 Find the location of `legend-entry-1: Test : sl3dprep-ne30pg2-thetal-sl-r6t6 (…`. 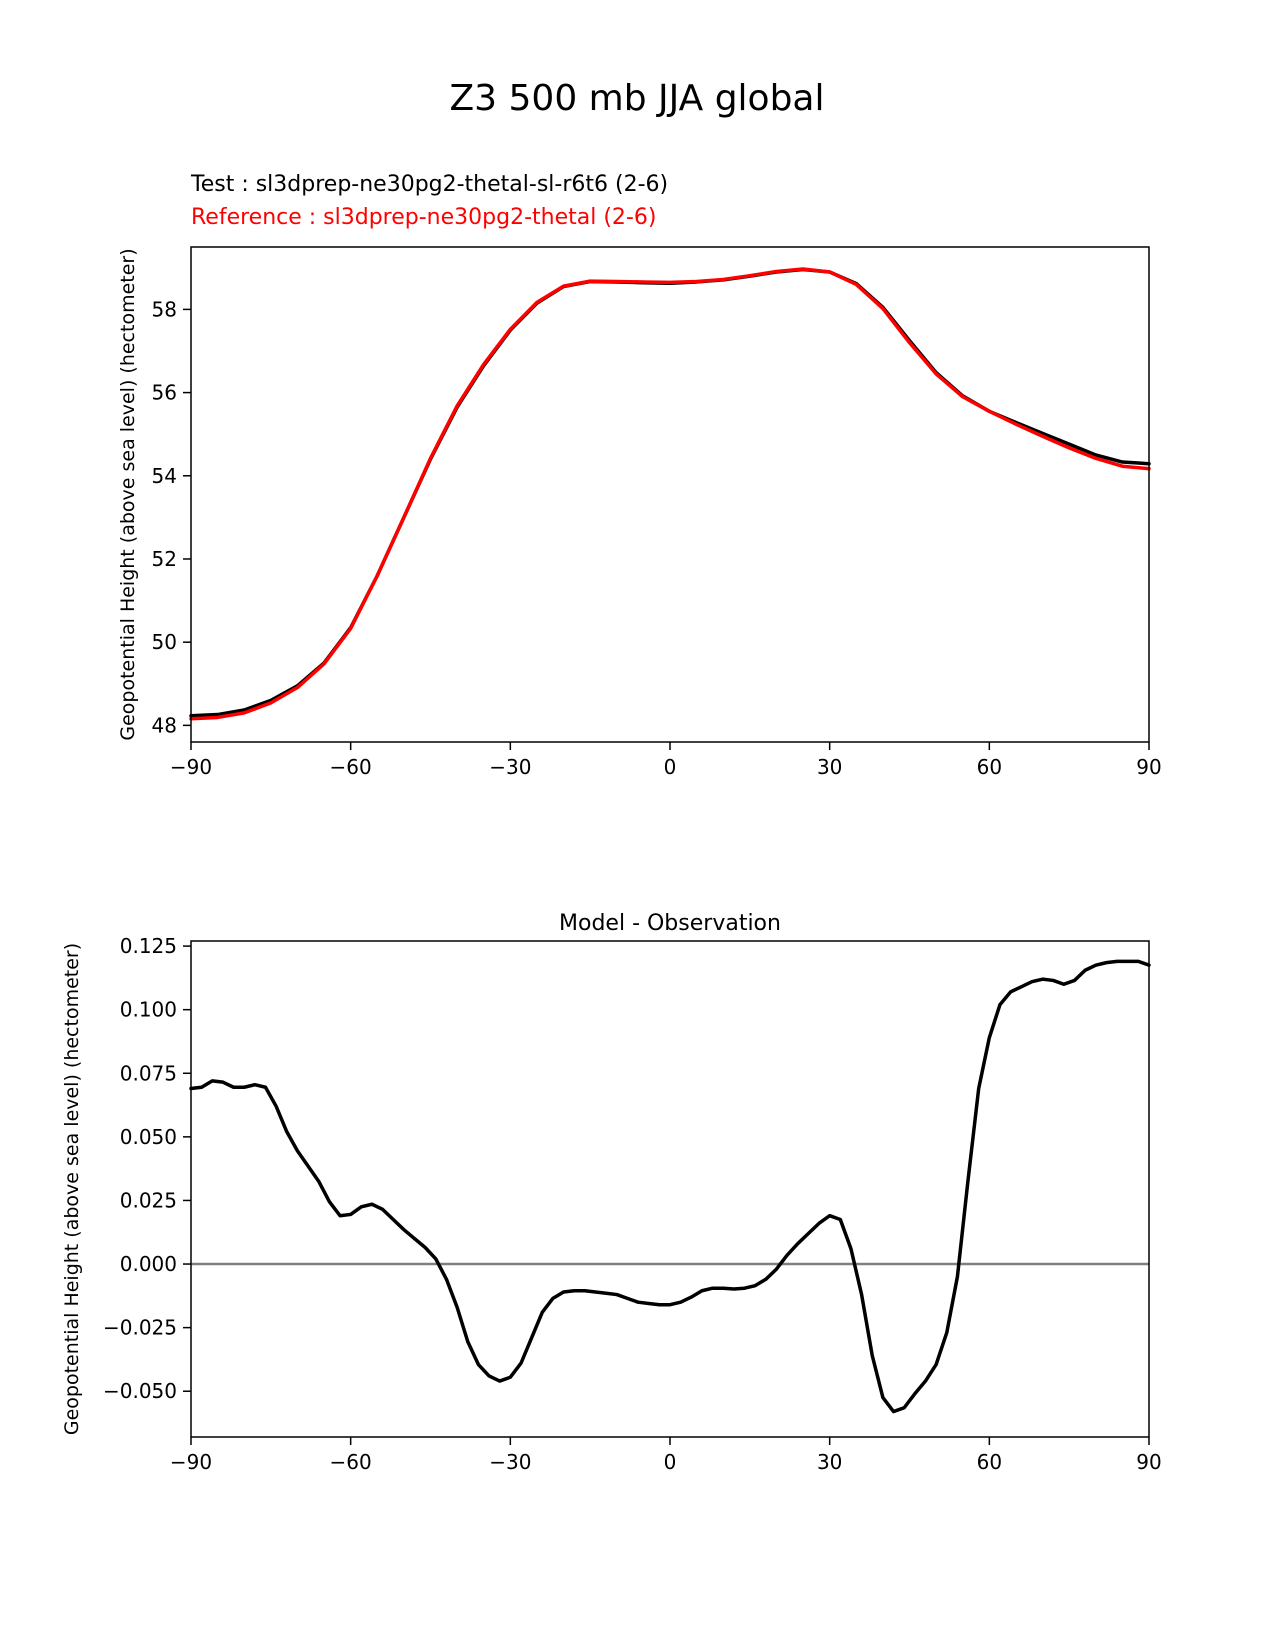

legend-entry-1: Test : sl3dprep-ne30pg2-thetal-sl-r6t6 (… is located at coordinates (429, 184).